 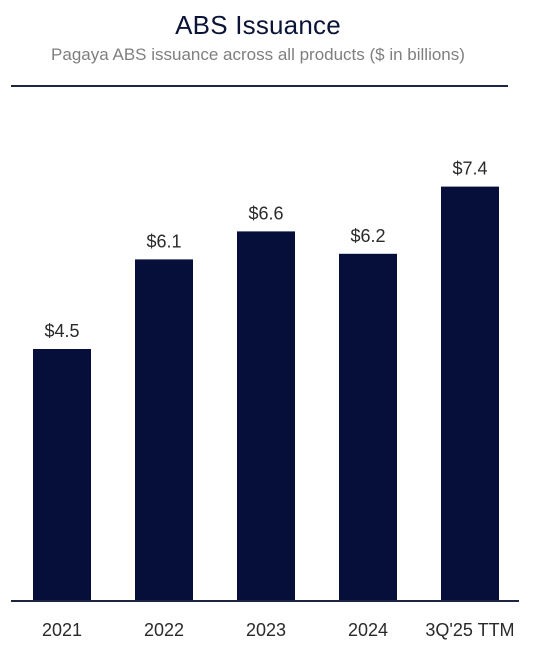 What do you see at coordinates (164, 430) in the screenshot?
I see `bar-2022` at bounding box center [164, 430].